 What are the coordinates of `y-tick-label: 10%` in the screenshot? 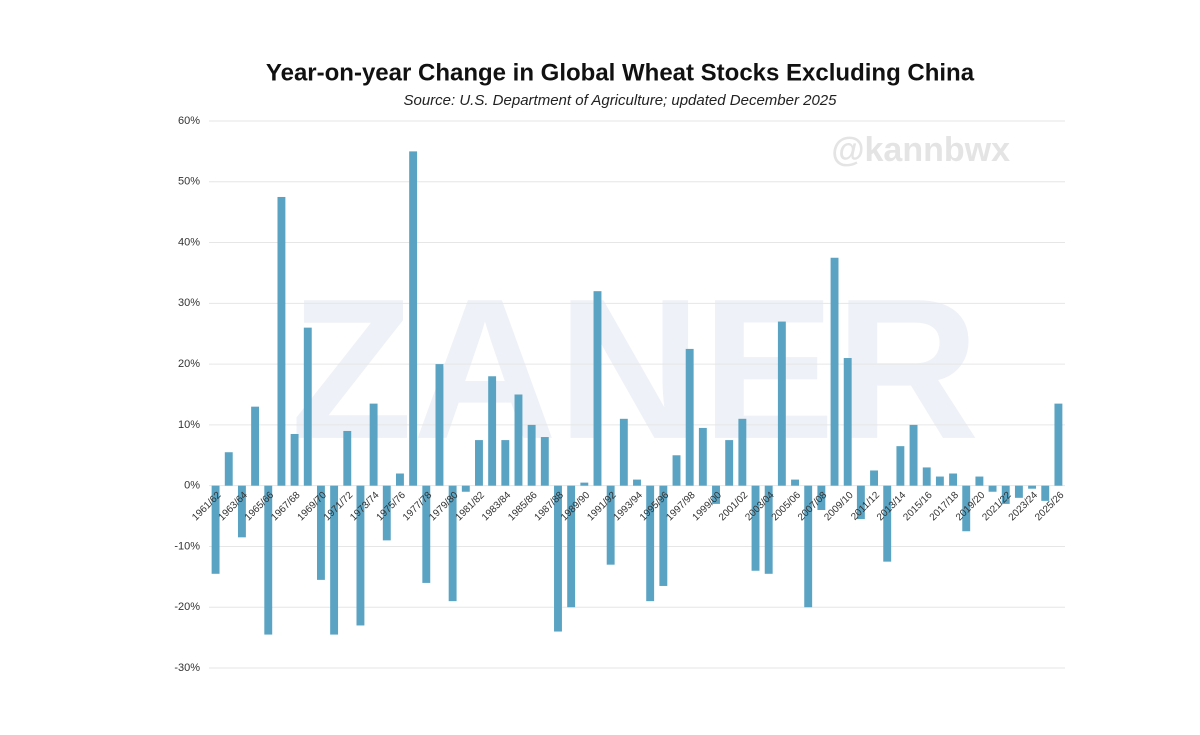 It's located at (189, 425).